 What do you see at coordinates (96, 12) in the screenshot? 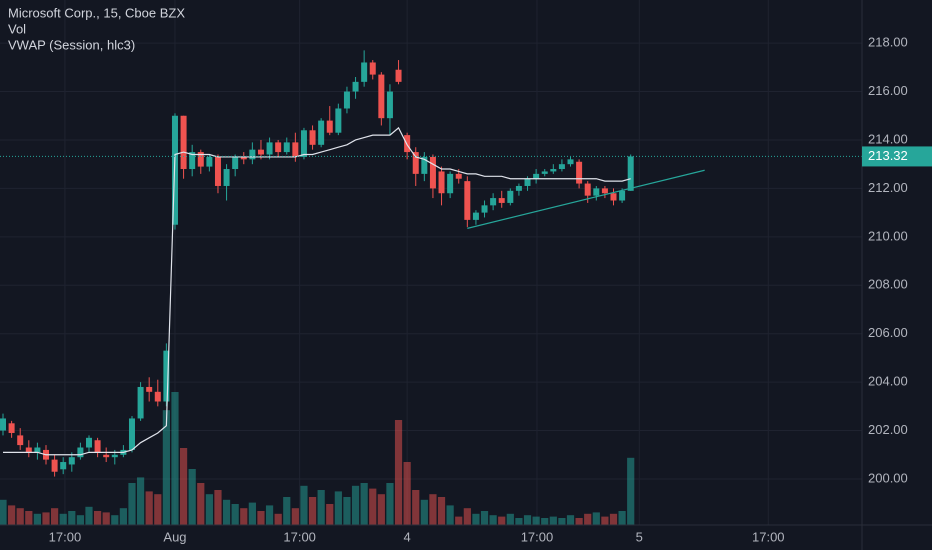
I see `chart-title: Microsoft Corp., 15, Cboe BZX` at bounding box center [96, 12].